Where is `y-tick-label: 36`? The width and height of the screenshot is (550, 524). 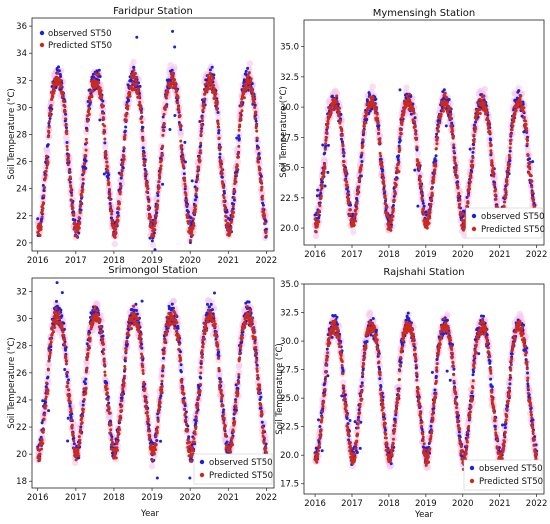
y-tick-label: 36 is located at coordinates (21, 27).